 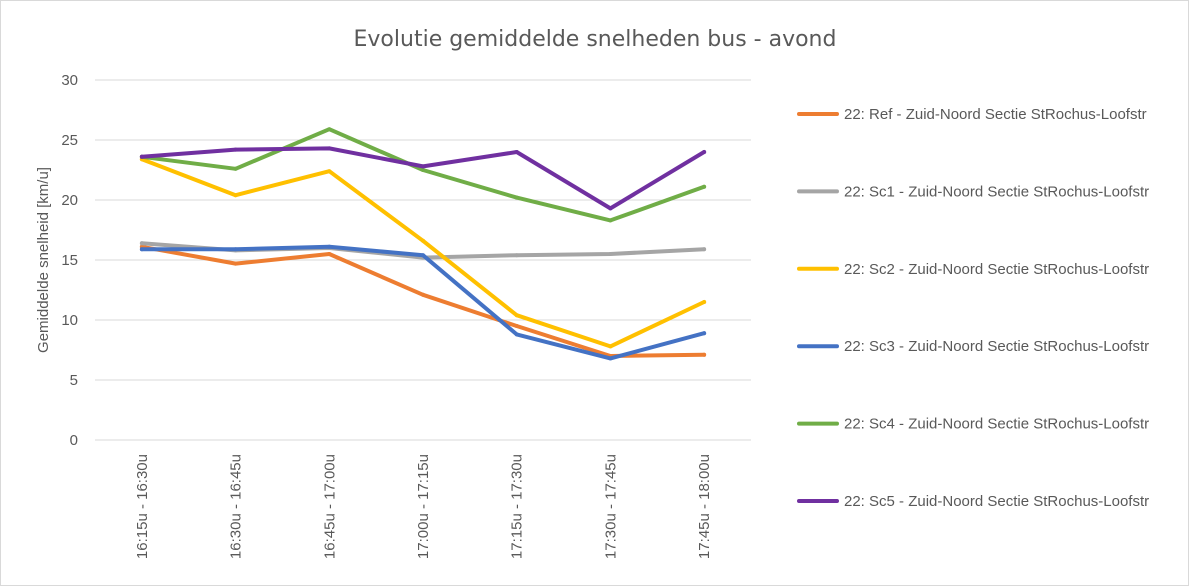 What do you see at coordinates (74, 380) in the screenshot?
I see `y-tick-label: 5` at bounding box center [74, 380].